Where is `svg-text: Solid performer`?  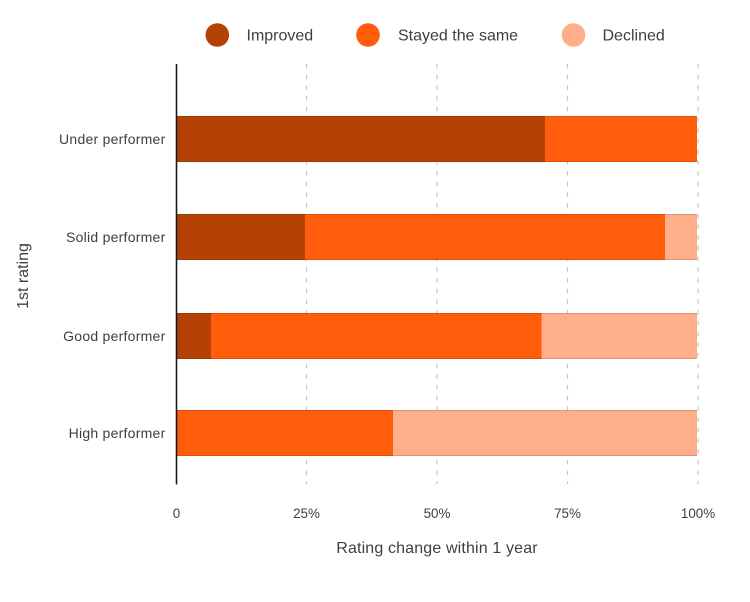
svg-text: Solid performer is located at coordinates (116, 237).